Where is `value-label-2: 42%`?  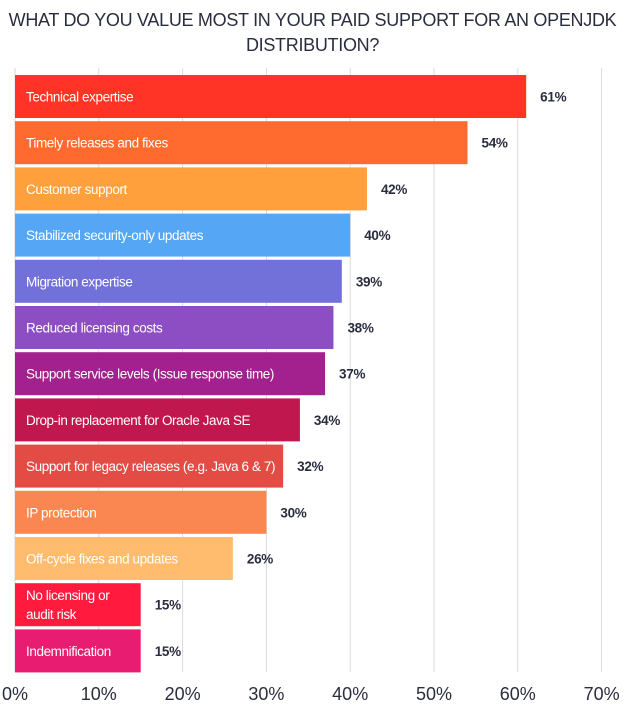 value-label-2: 42% is located at coordinates (394, 189).